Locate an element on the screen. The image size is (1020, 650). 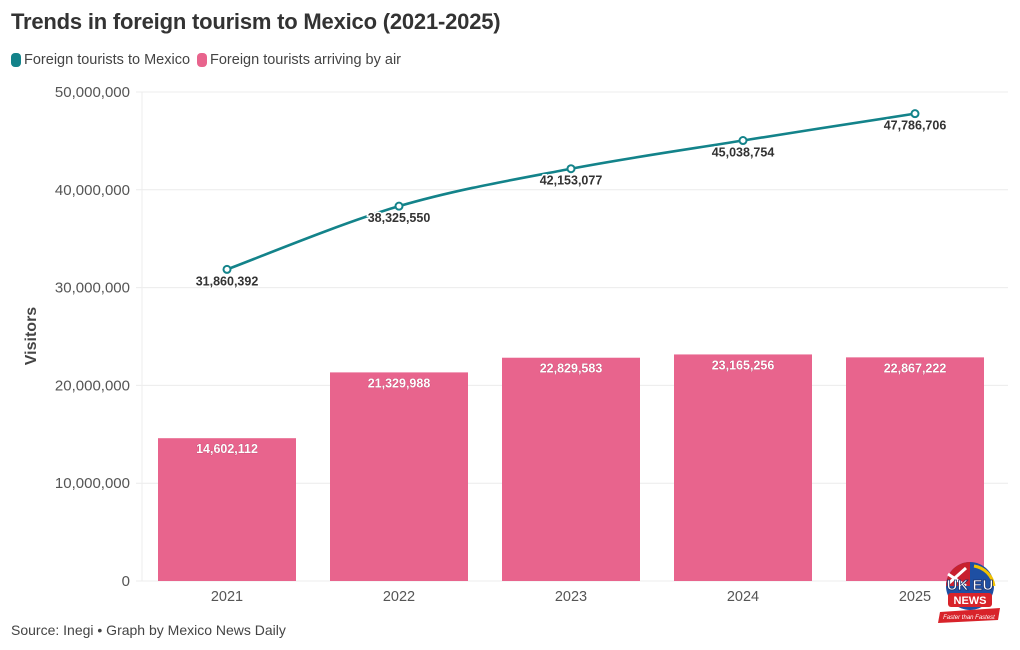
bar-value-label: 22,829,583 is located at coordinates (571, 369).